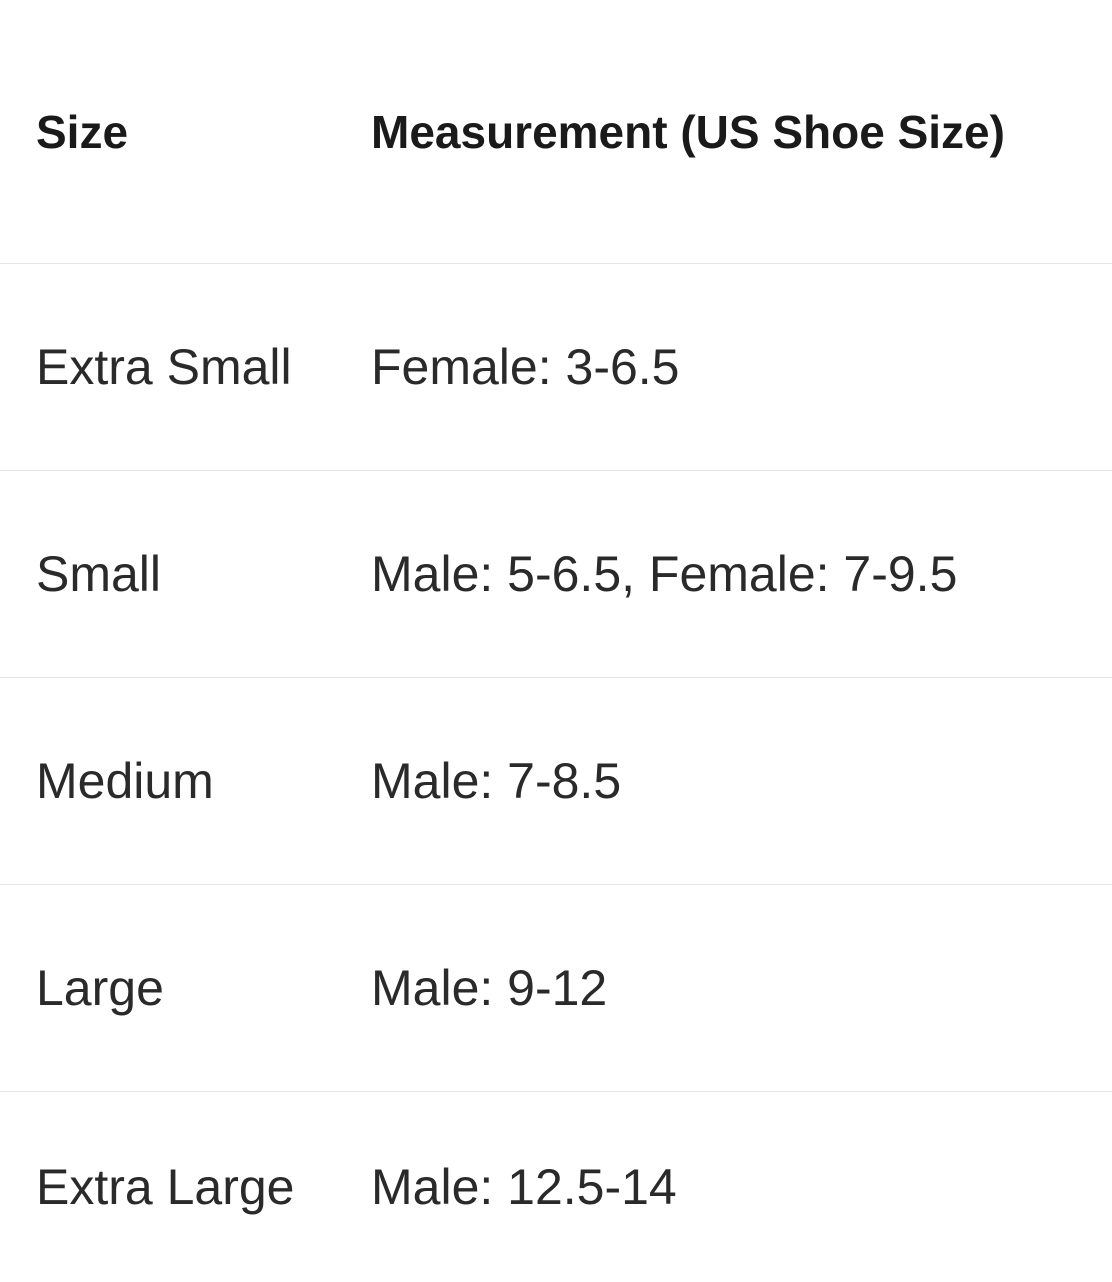 The height and width of the screenshot is (1282, 1112). Describe the element at coordinates (185, 574) in the screenshot. I see `size-cell: Small` at that location.